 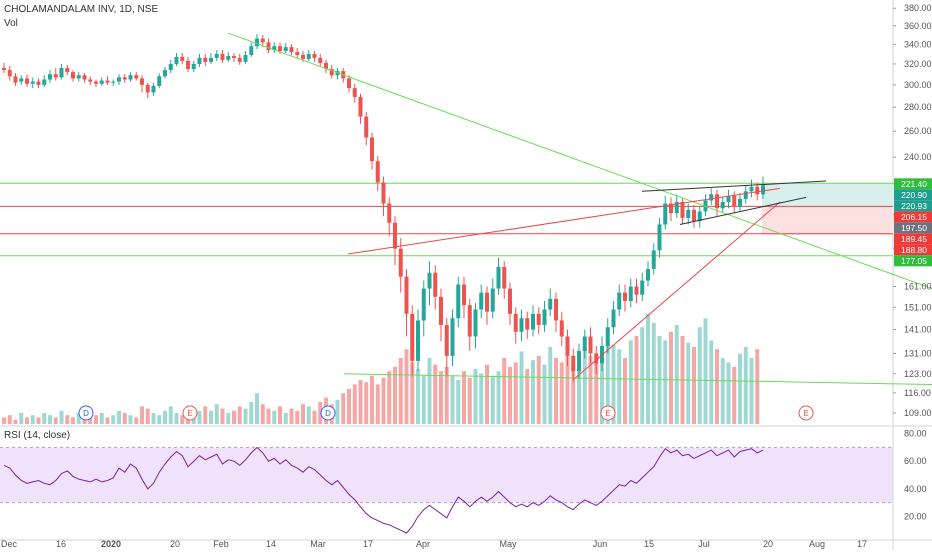 I want to click on price-tick-label: 109.00, so click(x=918, y=413).